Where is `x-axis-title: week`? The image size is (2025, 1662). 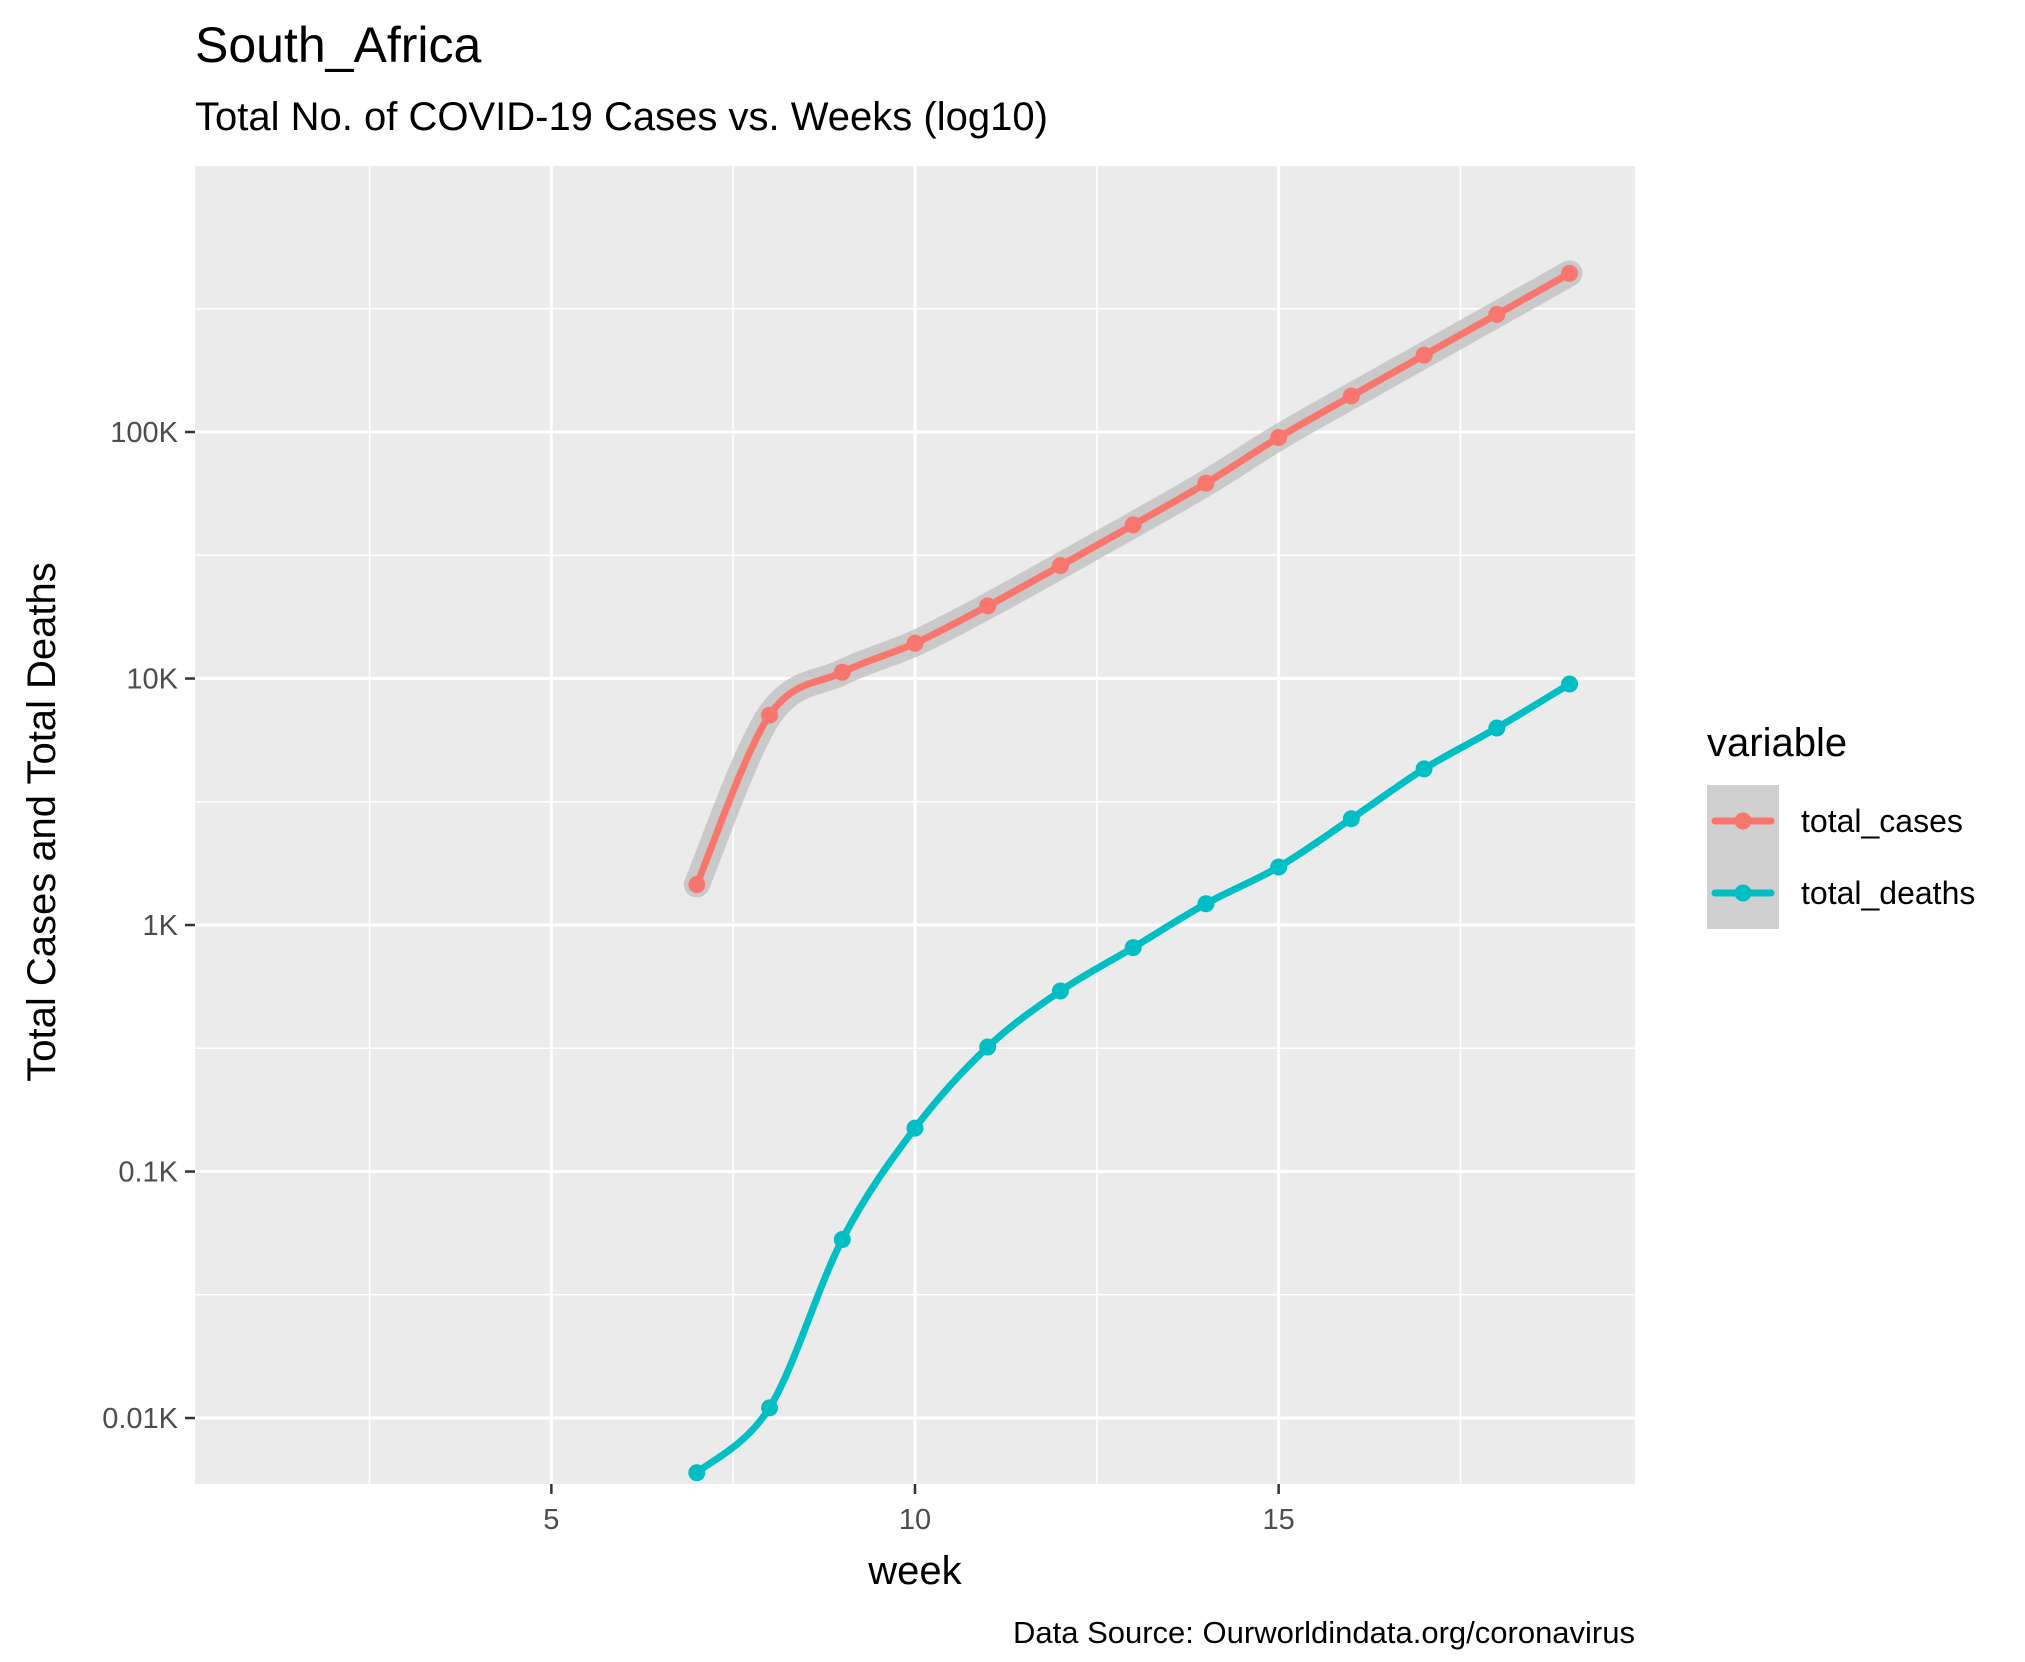 x-axis-title: week is located at coordinates (914, 1571).